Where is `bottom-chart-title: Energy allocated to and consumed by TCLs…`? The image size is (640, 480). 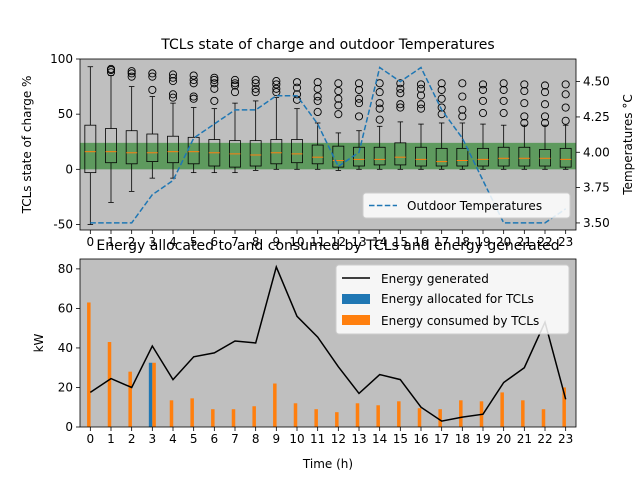
bottom-chart-title: Energy allocated to and consumed by TCLs… is located at coordinates (327, 246).